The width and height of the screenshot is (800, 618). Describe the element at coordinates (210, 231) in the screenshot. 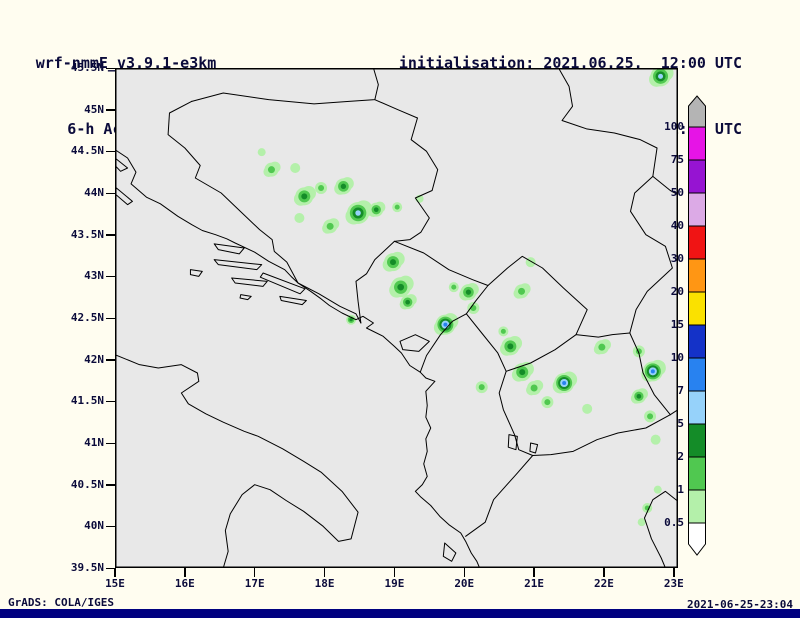

I see `croatian-islands` at that location.